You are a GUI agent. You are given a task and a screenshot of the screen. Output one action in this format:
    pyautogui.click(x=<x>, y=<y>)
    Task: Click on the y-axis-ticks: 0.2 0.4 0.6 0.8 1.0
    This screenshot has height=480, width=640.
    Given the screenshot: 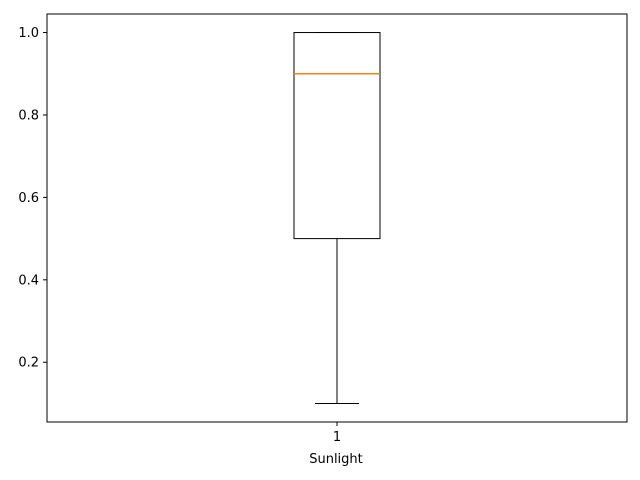 What is the action you would take?
    pyautogui.click(x=32, y=198)
    